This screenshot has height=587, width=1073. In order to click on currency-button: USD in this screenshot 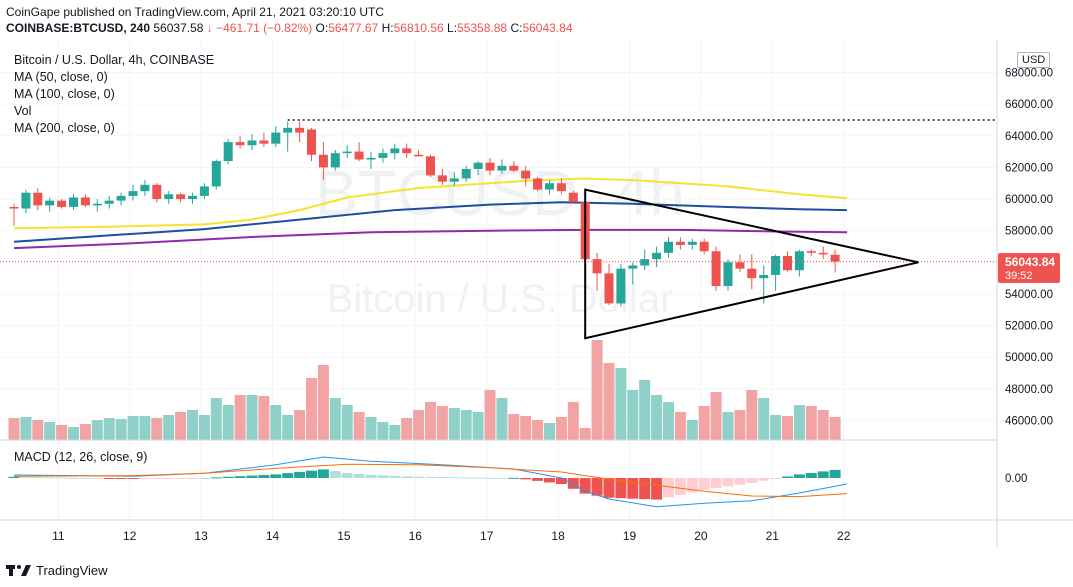, I will do `click(1034, 60)`.